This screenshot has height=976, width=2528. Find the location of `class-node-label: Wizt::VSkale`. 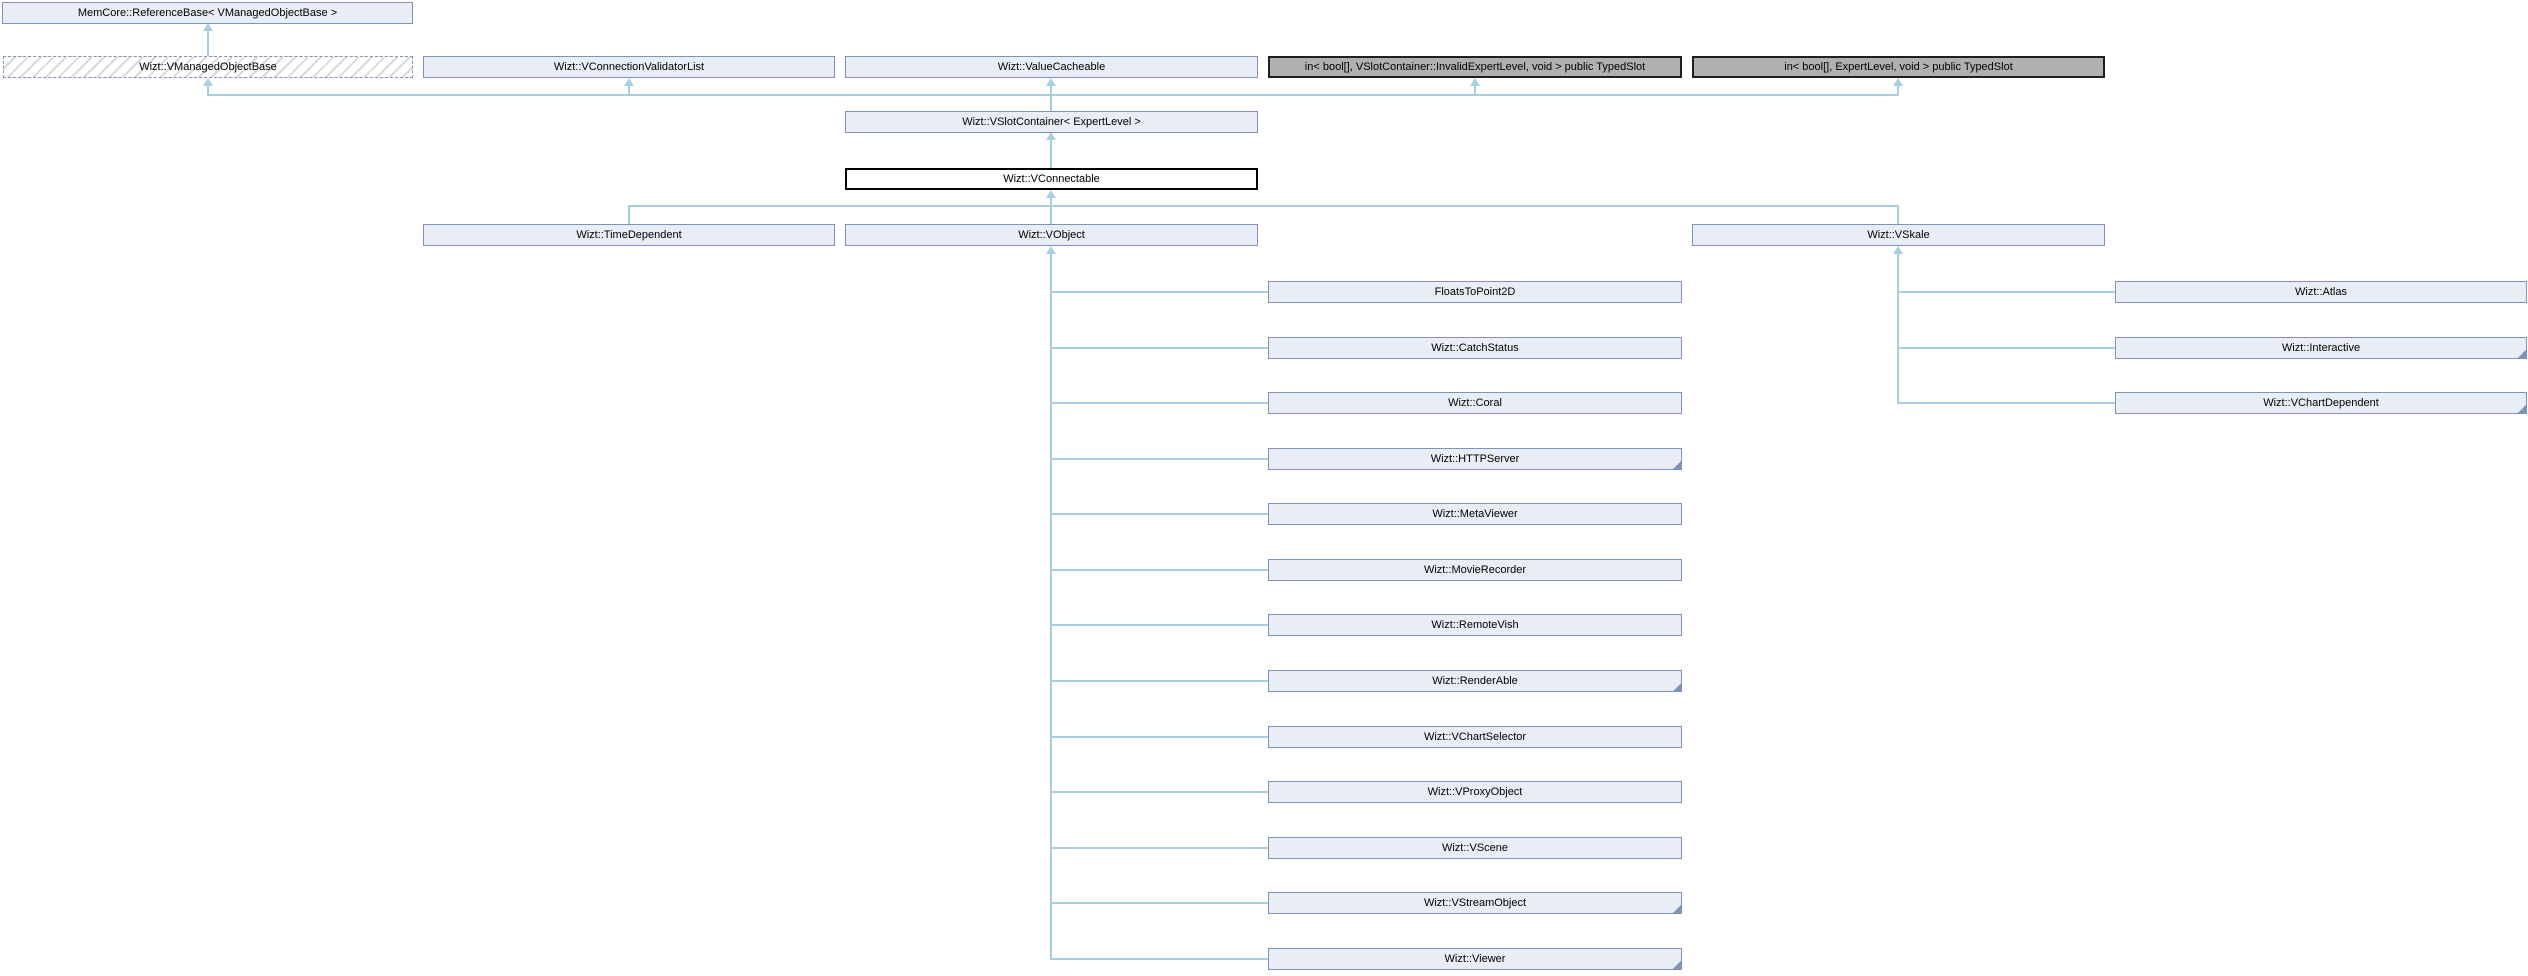

class-node-label: Wizt::VSkale is located at coordinates (1898, 235).